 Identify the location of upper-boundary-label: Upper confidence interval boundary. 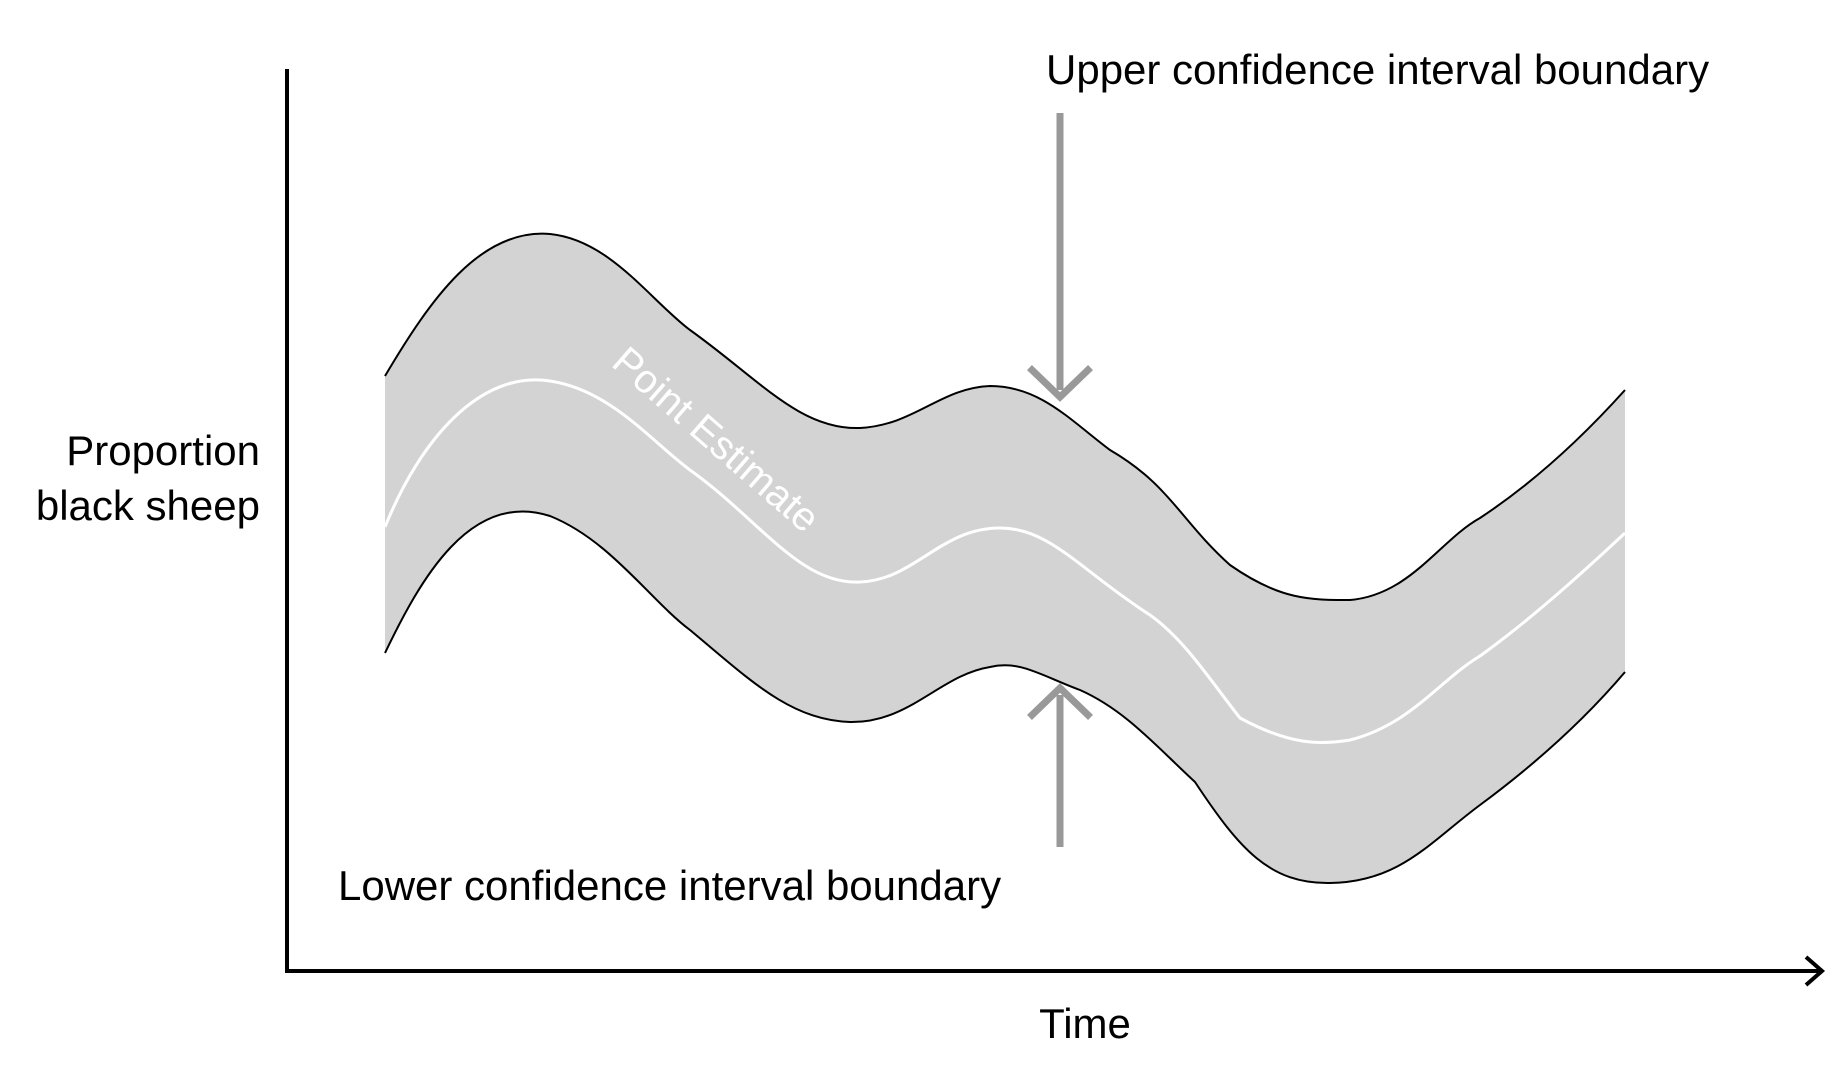
(1377, 69).